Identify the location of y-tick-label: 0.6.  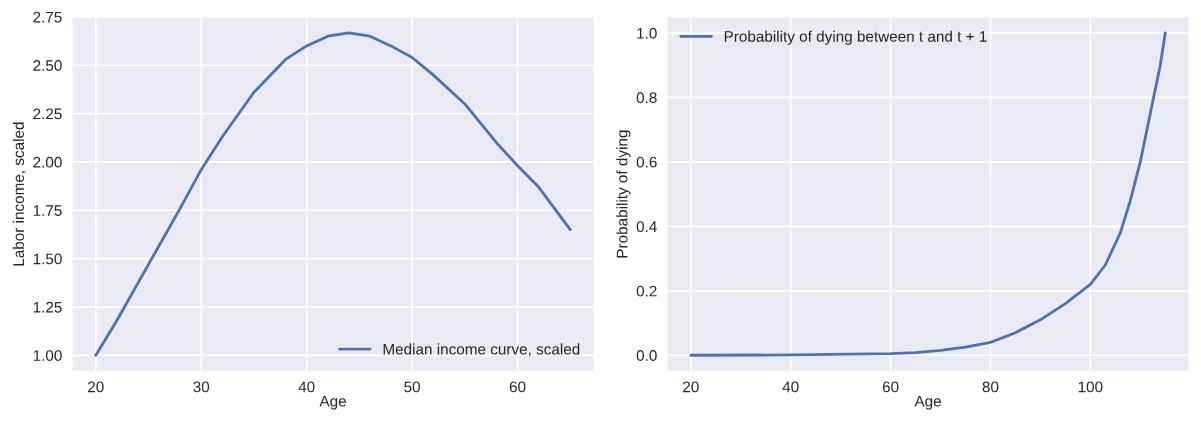
(646, 162).